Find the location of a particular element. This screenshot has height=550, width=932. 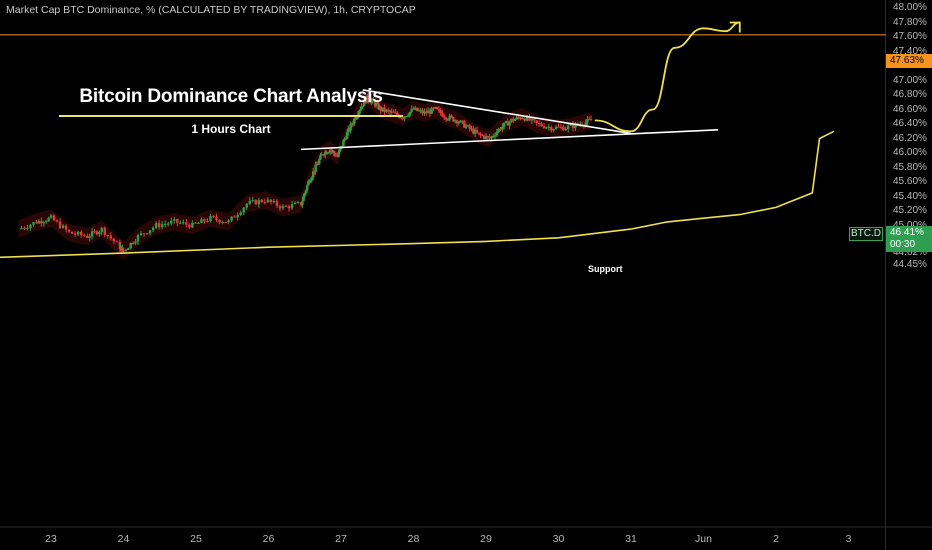

time-tick: 23 is located at coordinates (51, 539).